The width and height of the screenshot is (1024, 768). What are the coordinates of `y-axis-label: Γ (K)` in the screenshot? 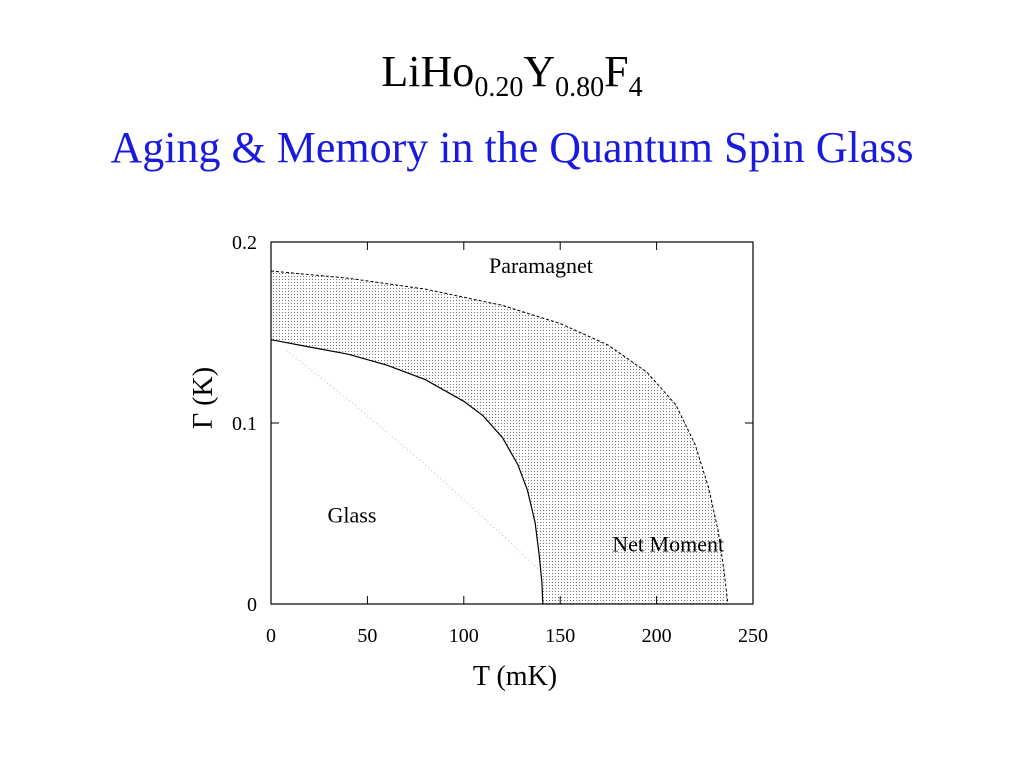 It's located at (203, 398).